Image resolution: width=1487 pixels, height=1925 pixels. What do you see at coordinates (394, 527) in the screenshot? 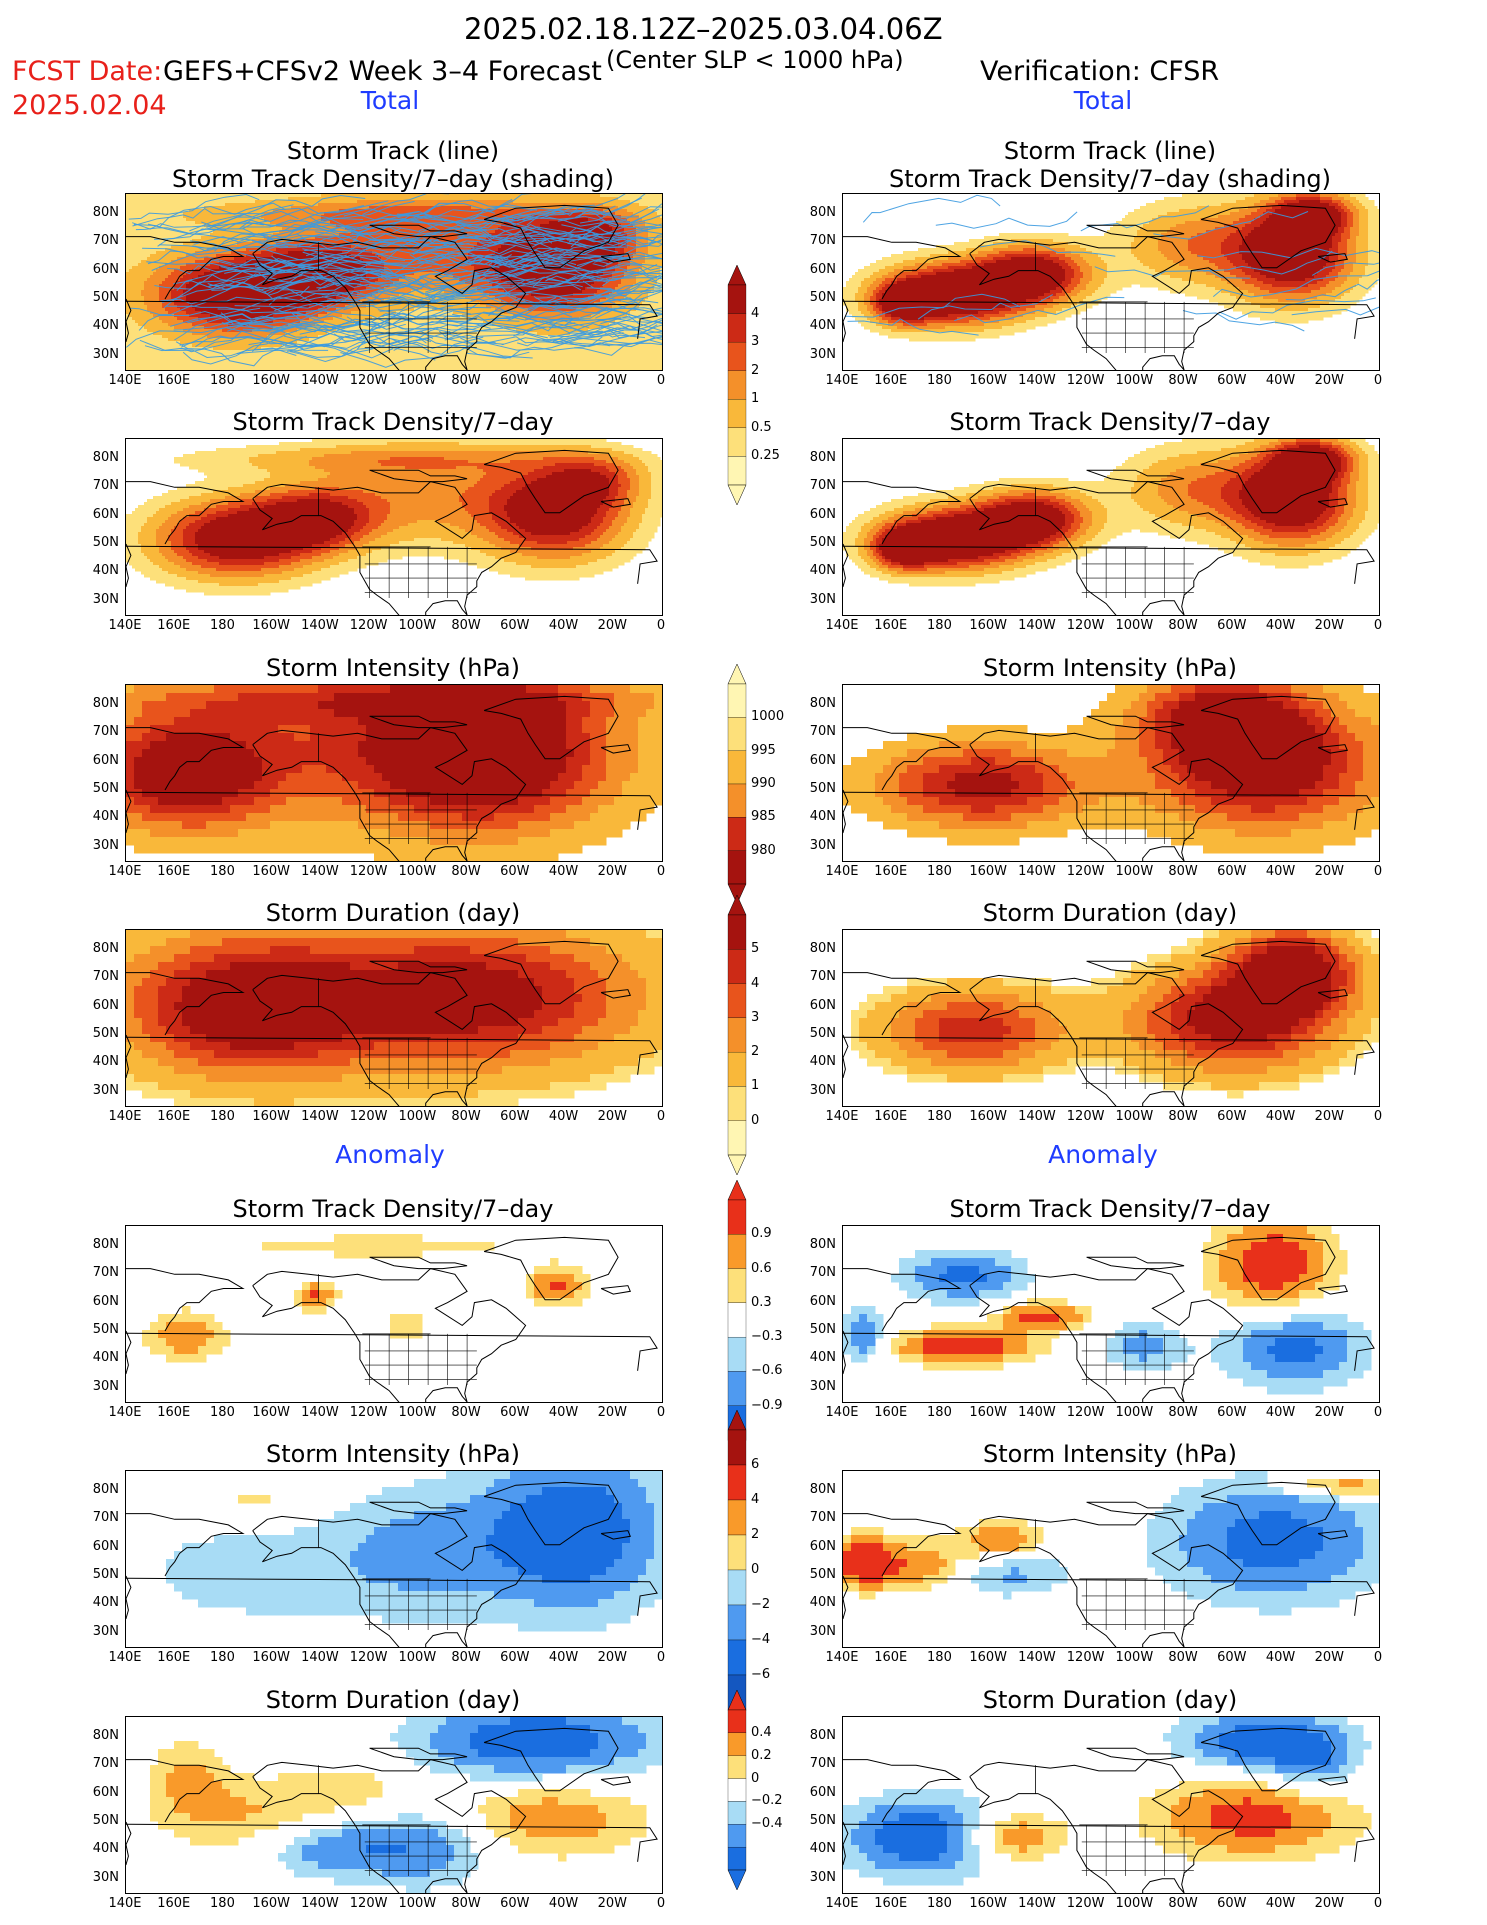
I see `map-panel` at bounding box center [394, 527].